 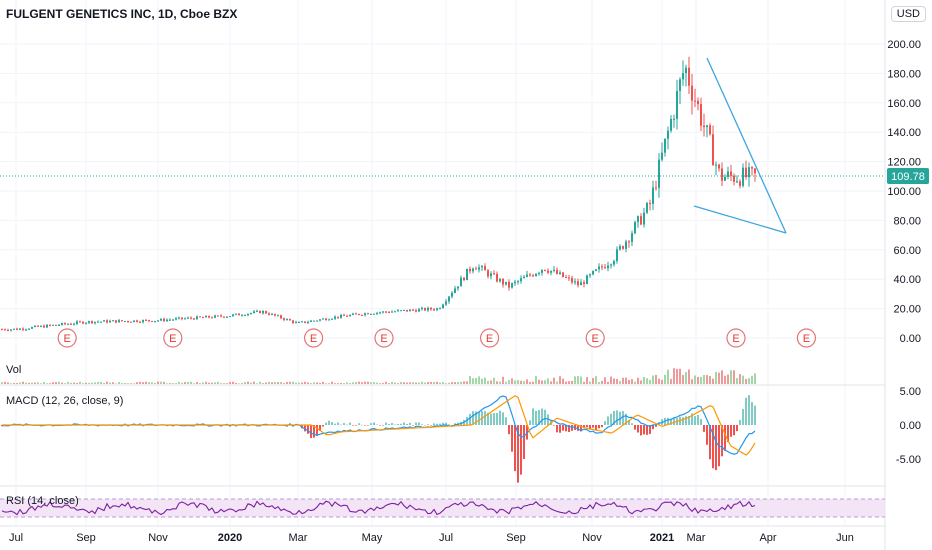 What do you see at coordinates (740, 219) in the screenshot?
I see `lower-trendline` at bounding box center [740, 219].